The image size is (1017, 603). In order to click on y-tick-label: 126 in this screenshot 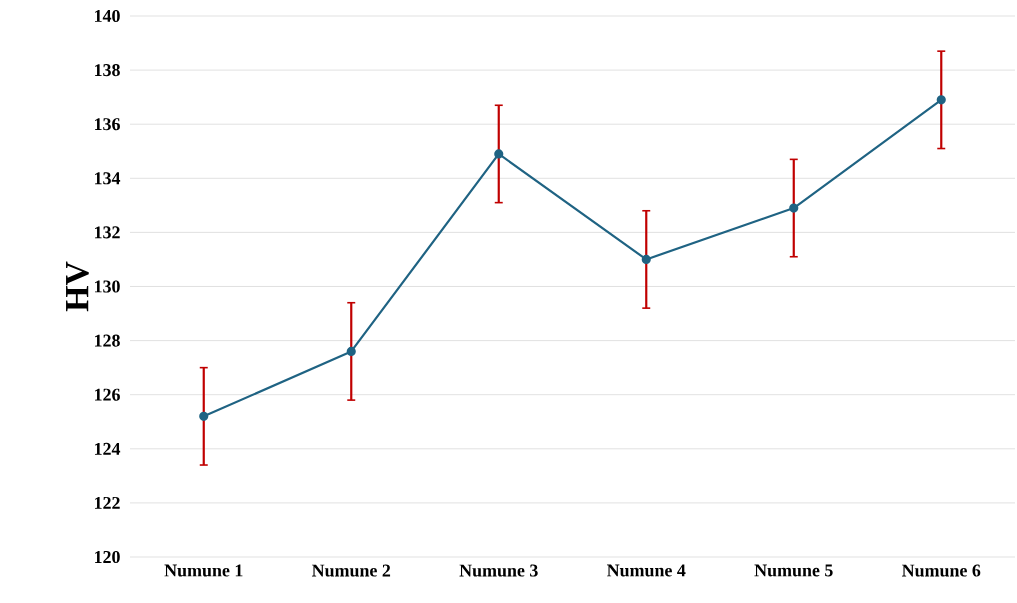, I will do `click(107, 394)`.